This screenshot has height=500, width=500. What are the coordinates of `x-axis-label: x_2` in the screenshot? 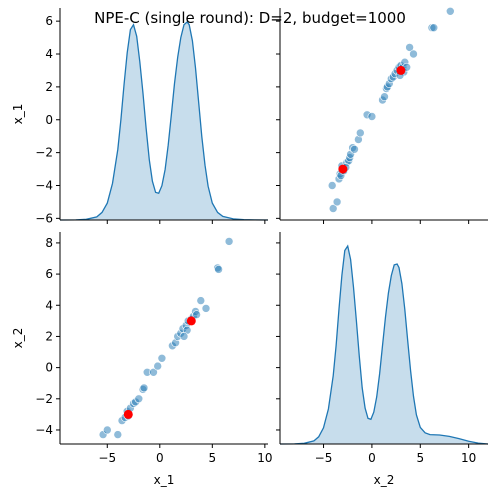 It's located at (384, 480).